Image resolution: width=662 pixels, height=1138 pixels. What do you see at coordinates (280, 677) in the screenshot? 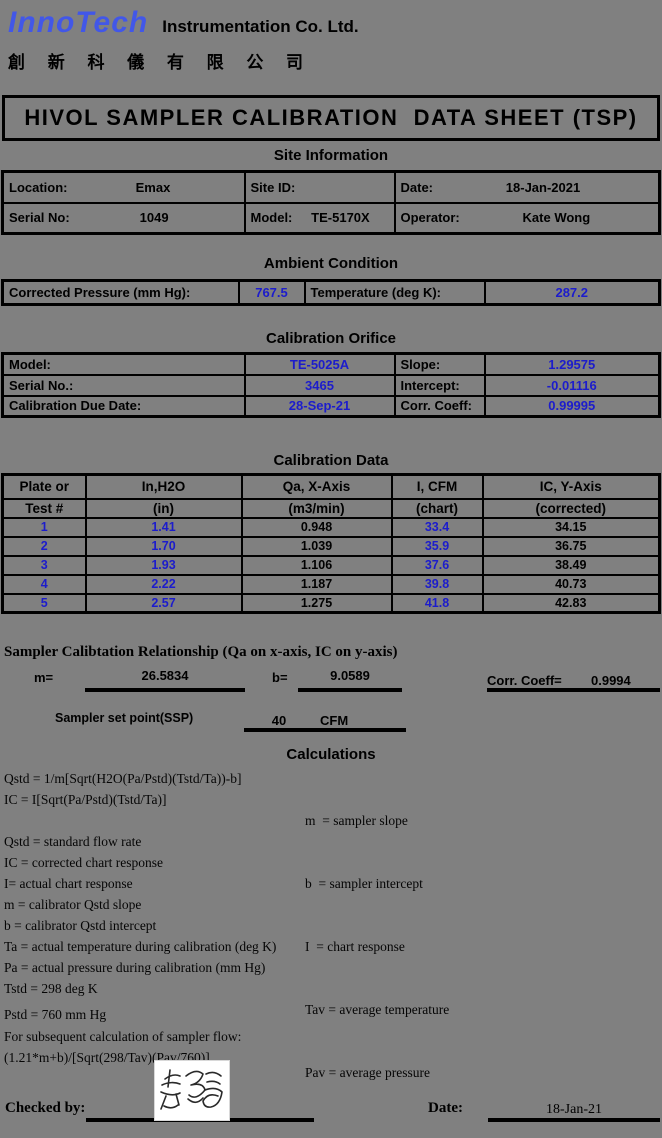
I see `b-label: b=` at bounding box center [280, 677].